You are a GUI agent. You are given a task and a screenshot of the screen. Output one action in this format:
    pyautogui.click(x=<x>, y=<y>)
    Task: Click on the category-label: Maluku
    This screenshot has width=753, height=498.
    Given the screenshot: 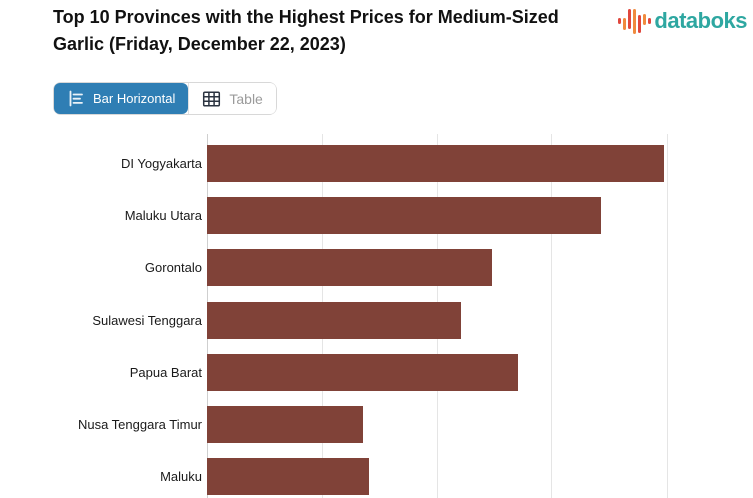 What is the action you would take?
    pyautogui.click(x=181, y=477)
    